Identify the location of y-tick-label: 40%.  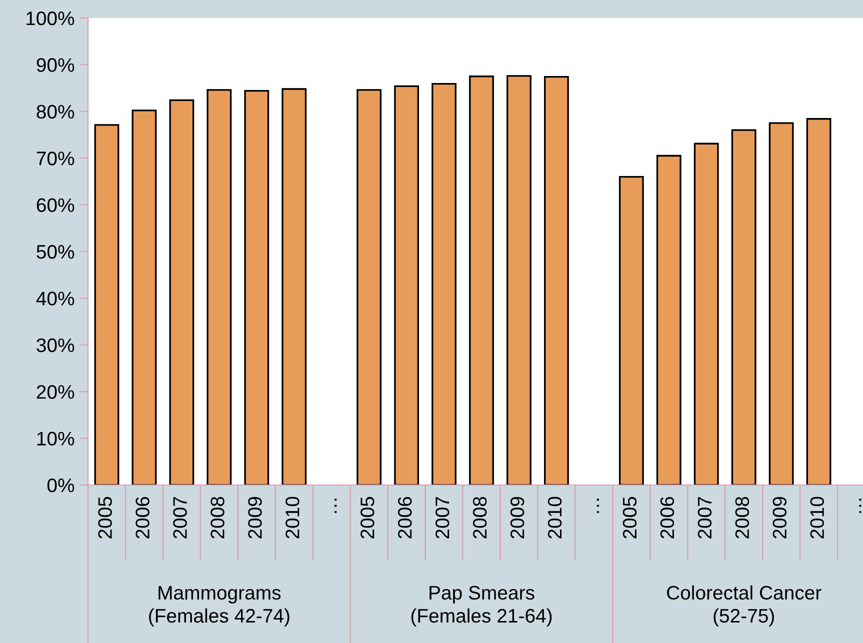
(55, 299).